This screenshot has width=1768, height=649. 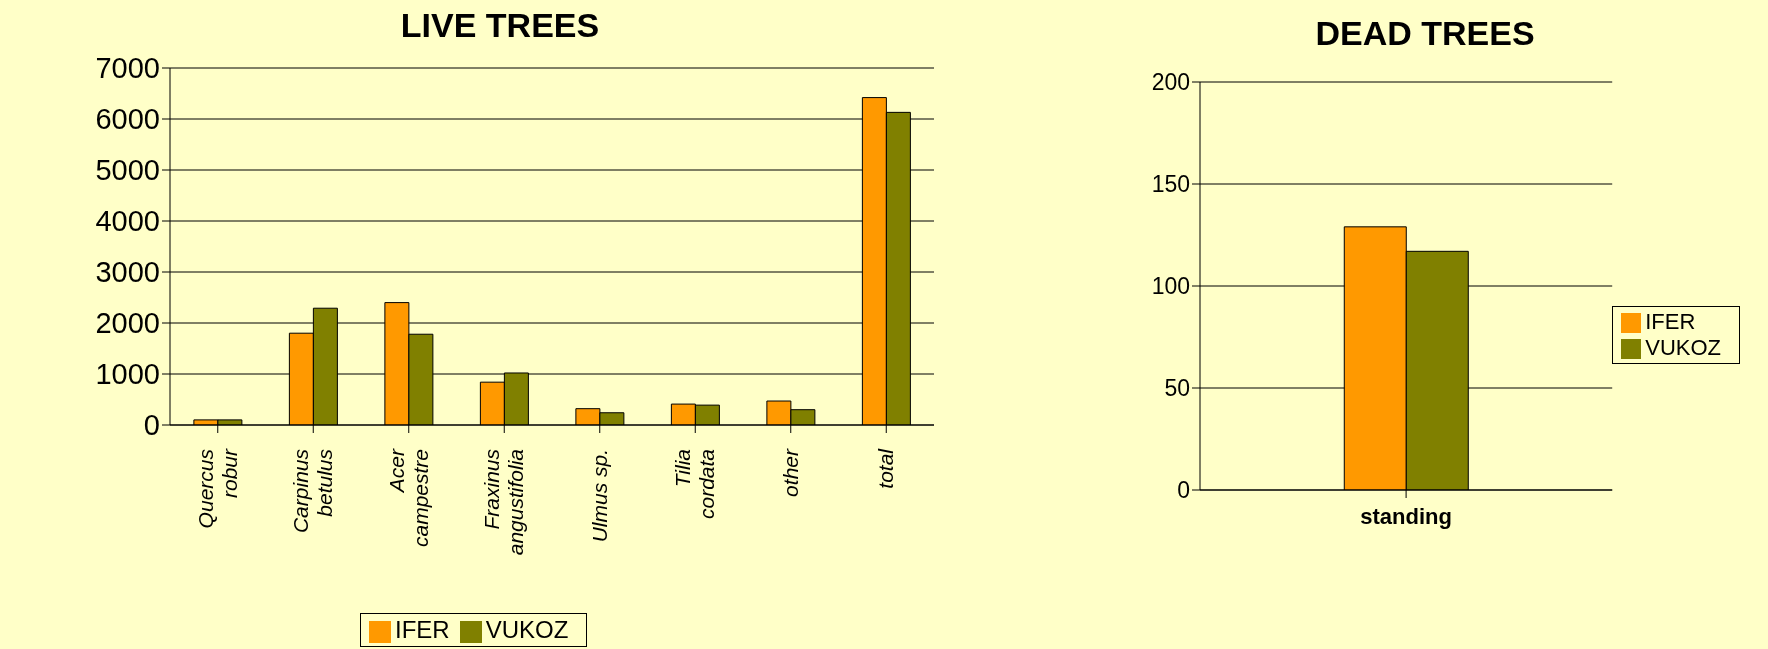 What do you see at coordinates (127, 374) in the screenshot?
I see `y-tick-label: 1000` at bounding box center [127, 374].